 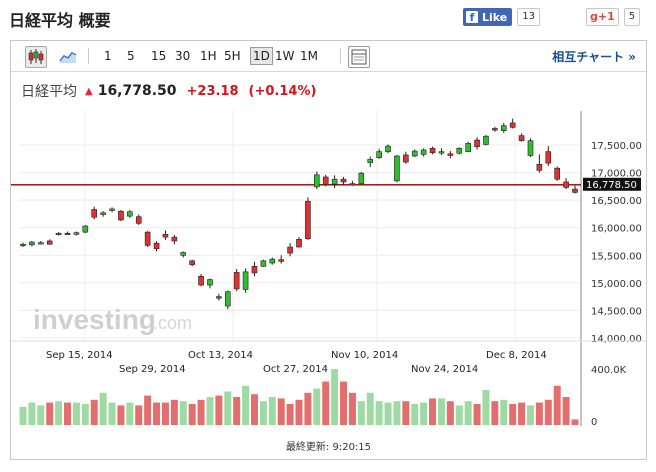 I want to click on range-button-1m: 1M, so click(x=309, y=56).